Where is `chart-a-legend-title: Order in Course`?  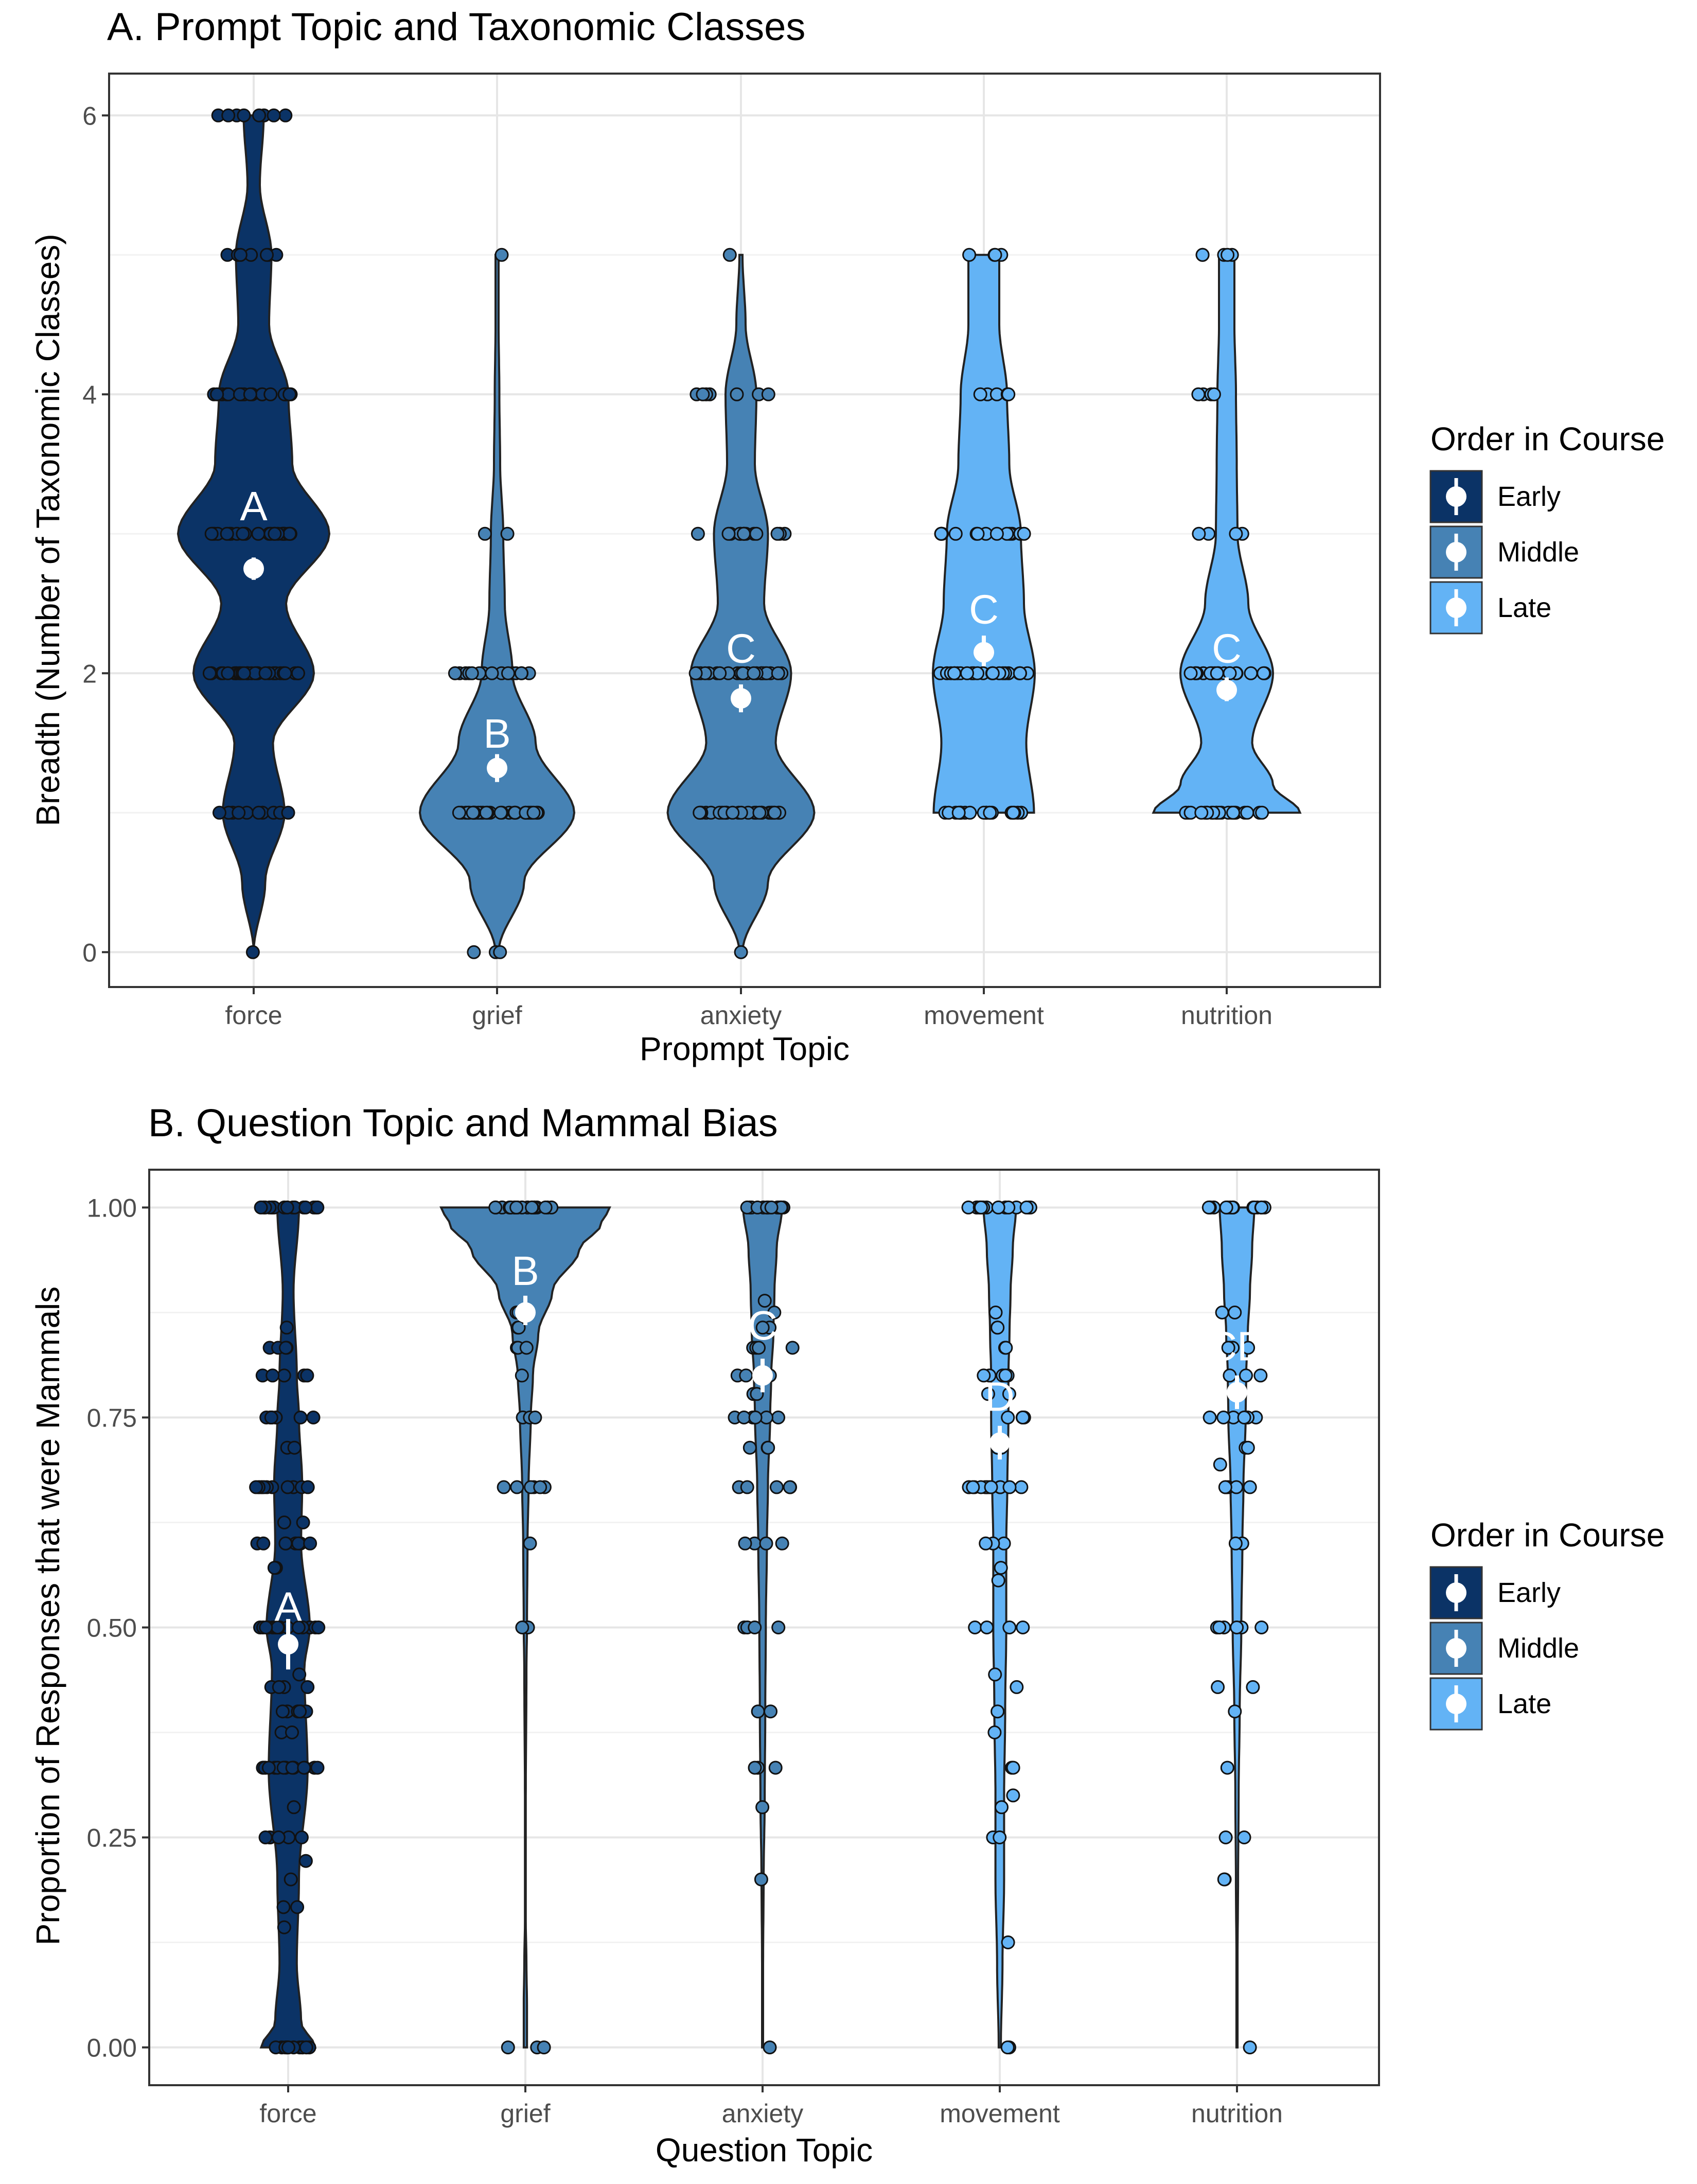 chart-a-legend-title: Order in Course is located at coordinates (1547, 438).